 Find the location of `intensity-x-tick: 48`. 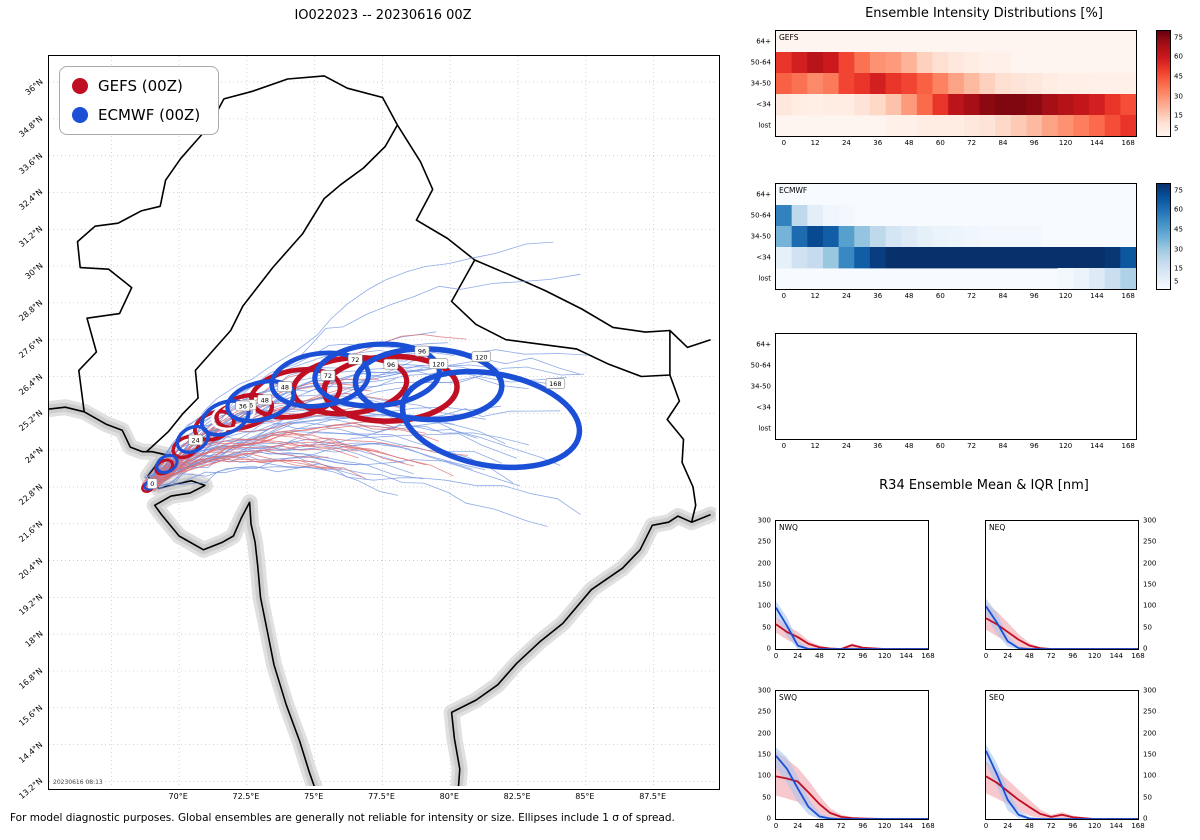

intensity-x-tick: 48 is located at coordinates (909, 296).